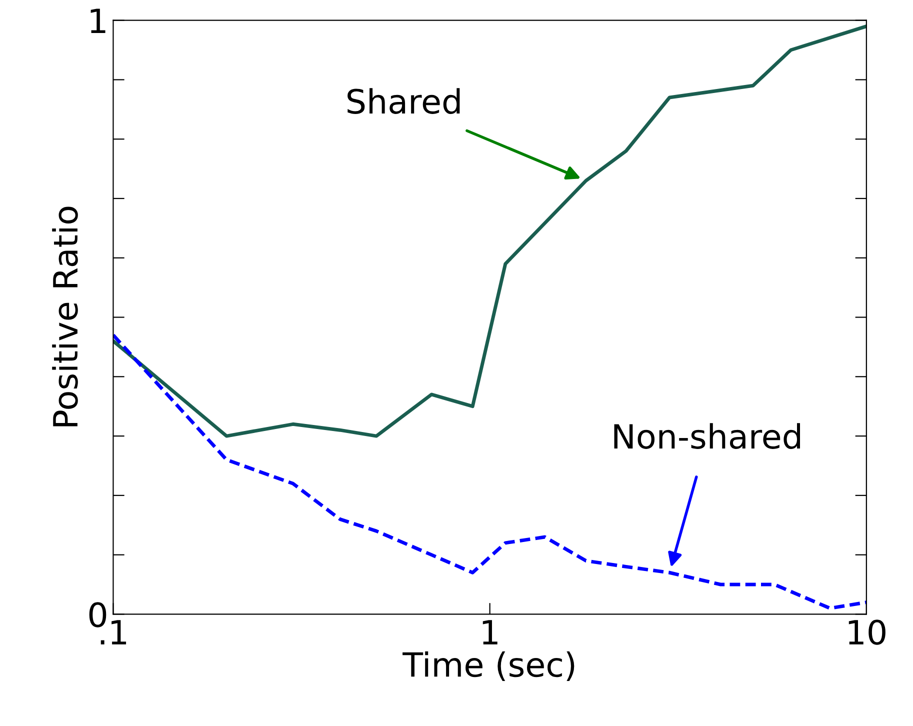  What do you see at coordinates (404, 101) in the screenshot?
I see `annotation: Shared` at bounding box center [404, 101].